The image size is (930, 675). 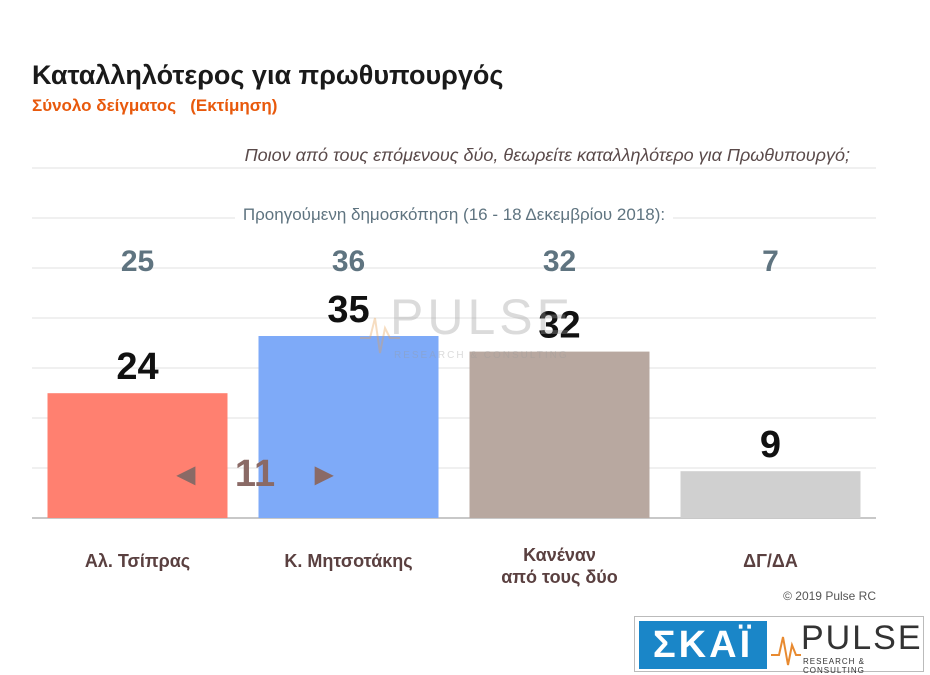 What do you see at coordinates (770, 445) in the screenshot?
I see `data-label-3: 9` at bounding box center [770, 445].